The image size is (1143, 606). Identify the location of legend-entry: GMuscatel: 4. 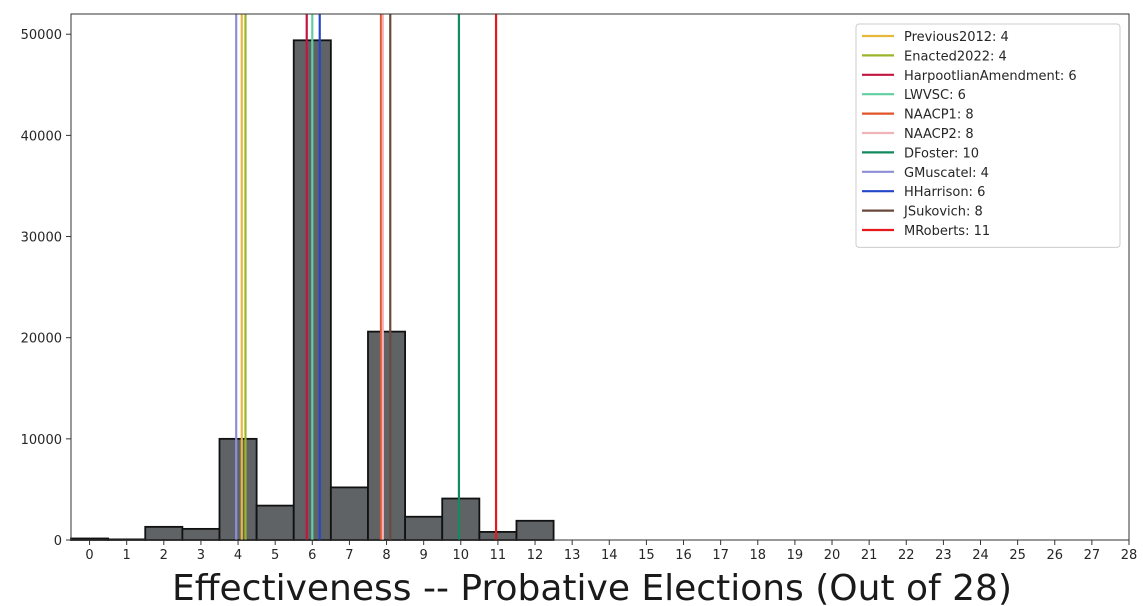
(946, 173).